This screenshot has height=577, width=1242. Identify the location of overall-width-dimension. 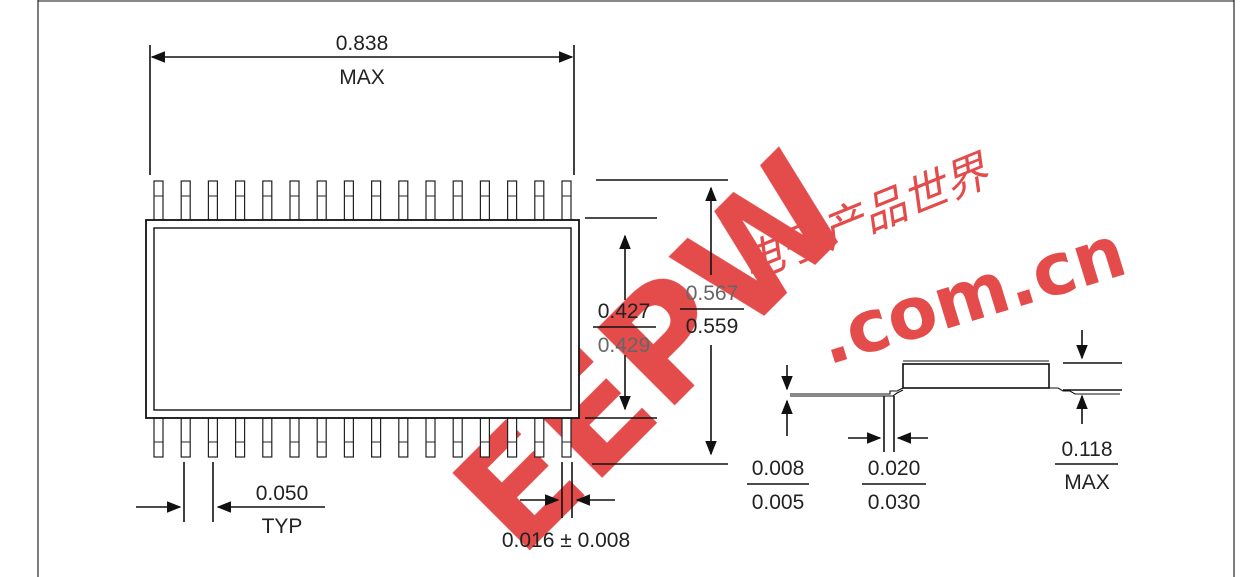
(668, 322).